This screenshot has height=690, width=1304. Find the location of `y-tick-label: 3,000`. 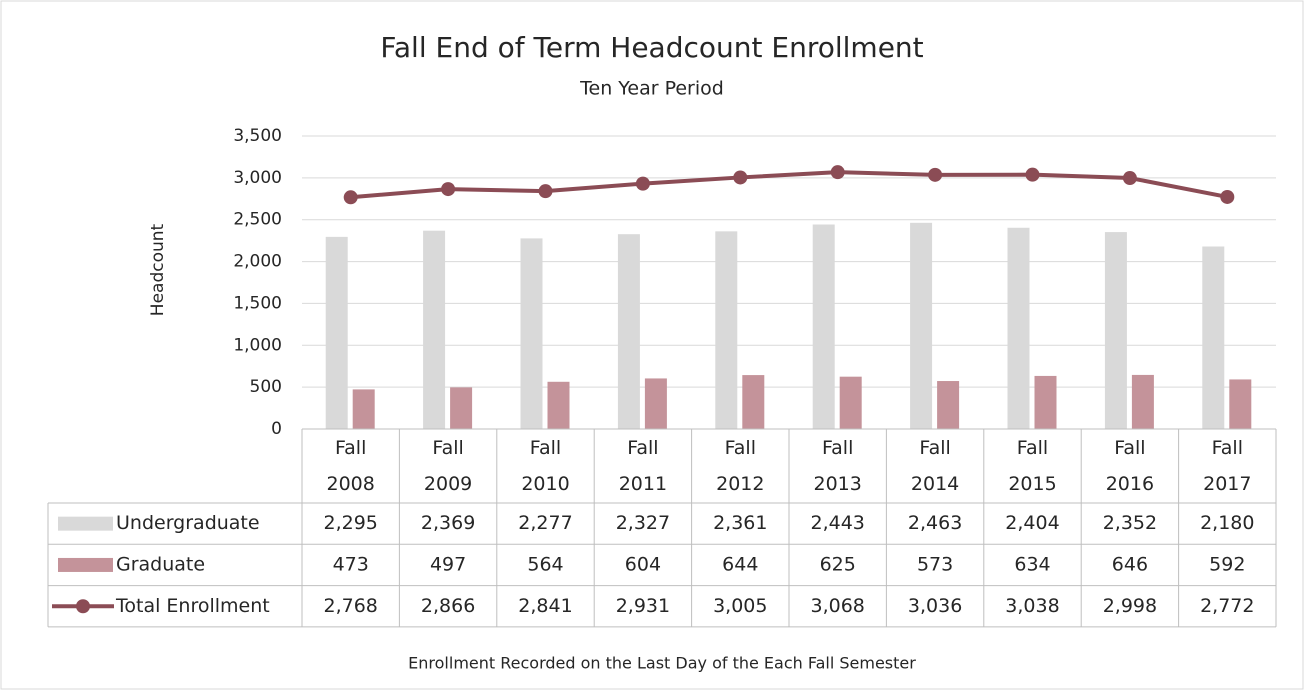

y-tick-label: 3,000 is located at coordinates (257, 178).